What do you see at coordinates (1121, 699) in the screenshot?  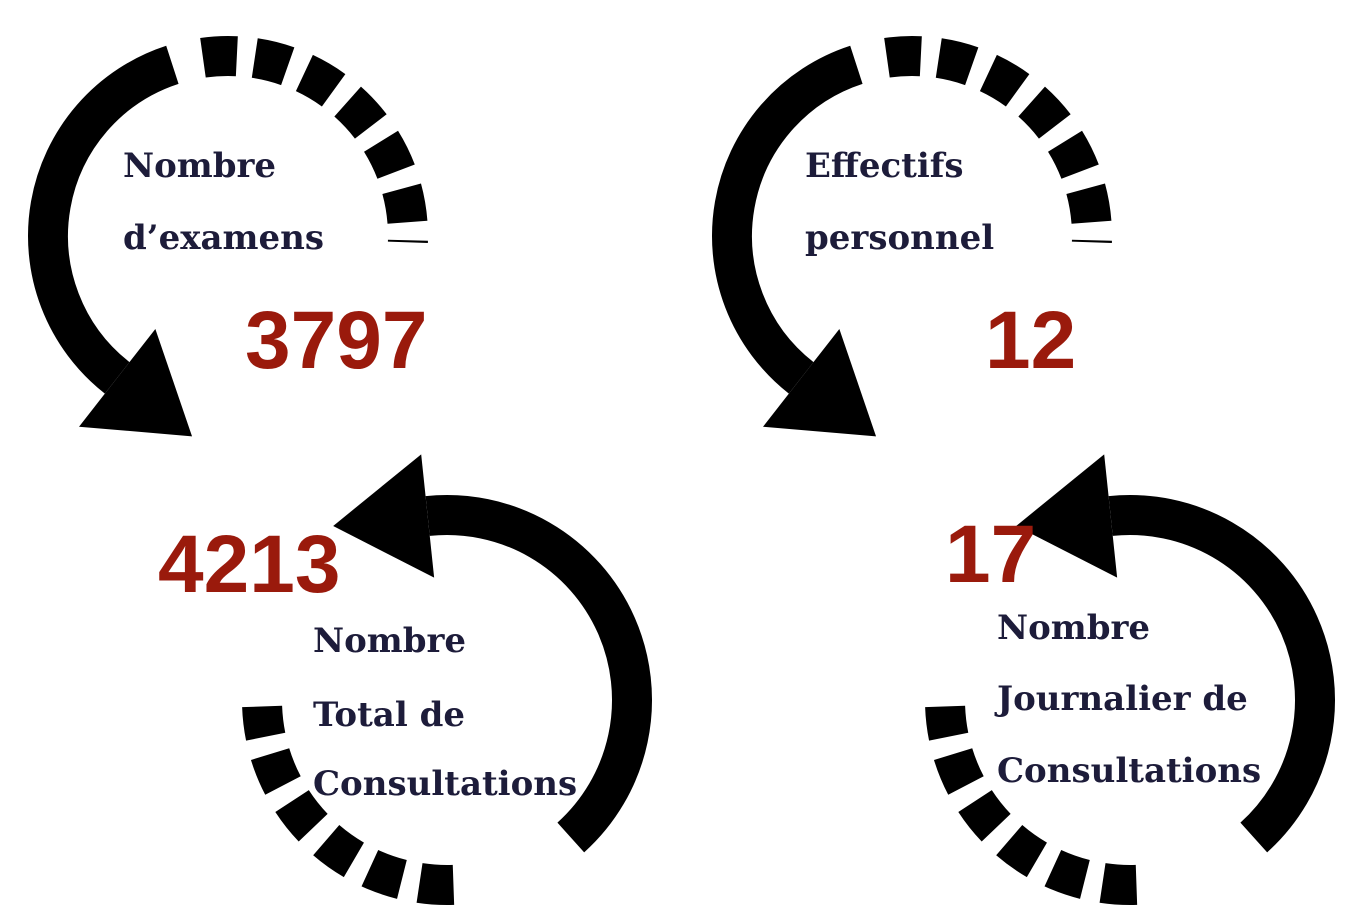 I see `stat-label: Journalier de` at bounding box center [1121, 699].